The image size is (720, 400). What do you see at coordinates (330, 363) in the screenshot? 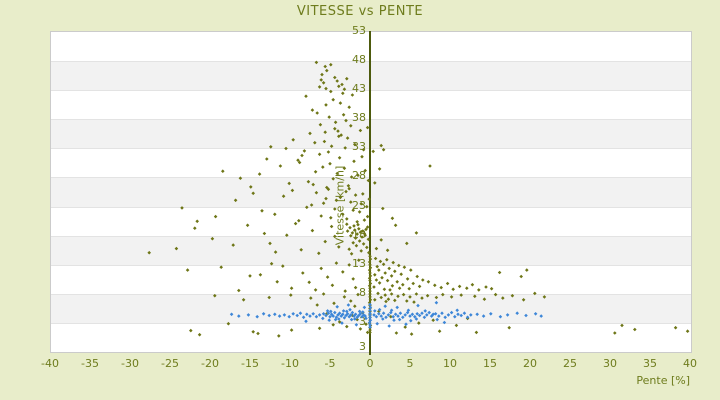
I see `x-tick-label: -5` at bounding box center [330, 363].